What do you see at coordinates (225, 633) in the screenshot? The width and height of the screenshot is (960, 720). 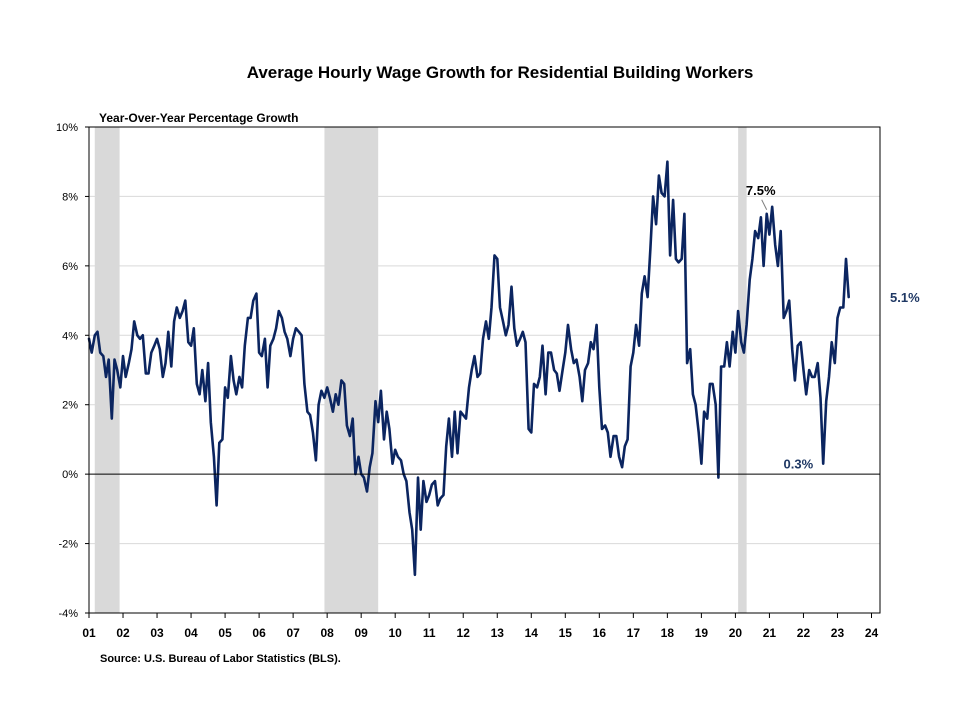 I see `x-tick-label: 05` at bounding box center [225, 633].